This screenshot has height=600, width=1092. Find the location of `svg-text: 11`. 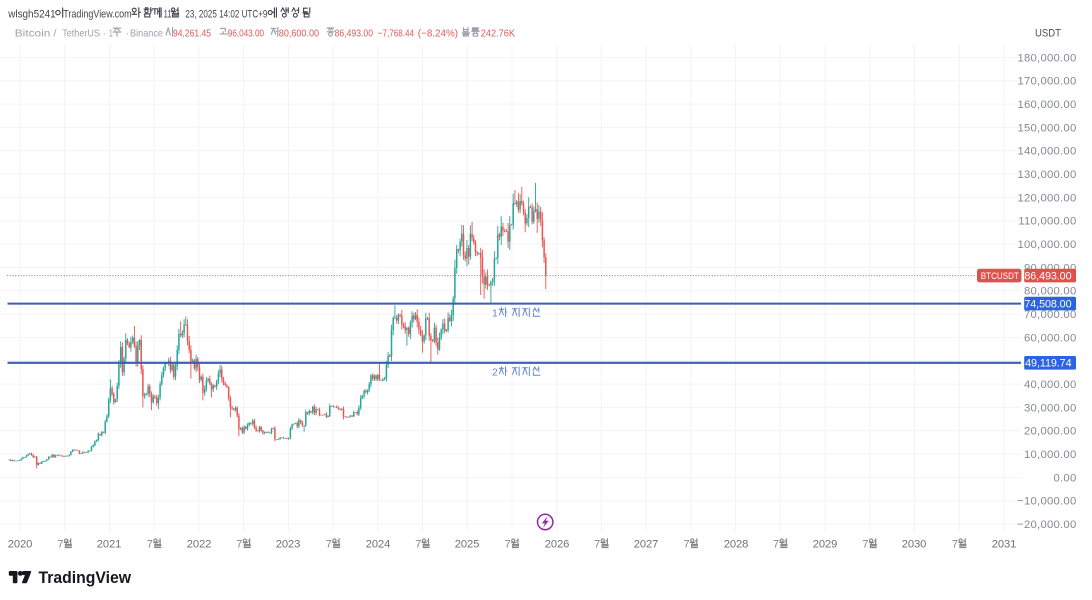

svg-text: 11 is located at coordinates (168, 15).